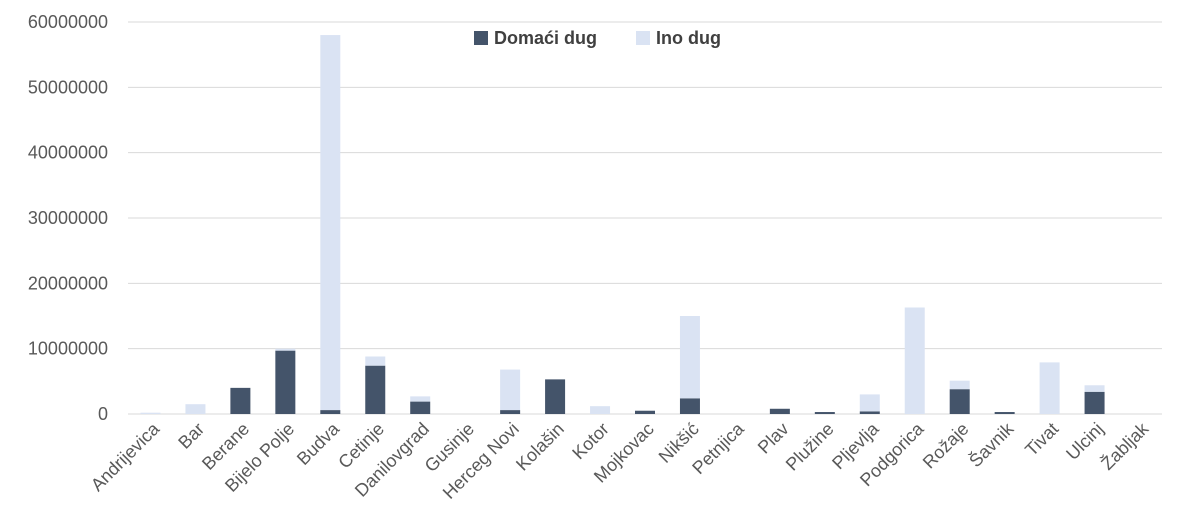 This screenshot has width=1177, height=525. I want to click on legend: Domaći dug Ino dug, so click(597, 38).